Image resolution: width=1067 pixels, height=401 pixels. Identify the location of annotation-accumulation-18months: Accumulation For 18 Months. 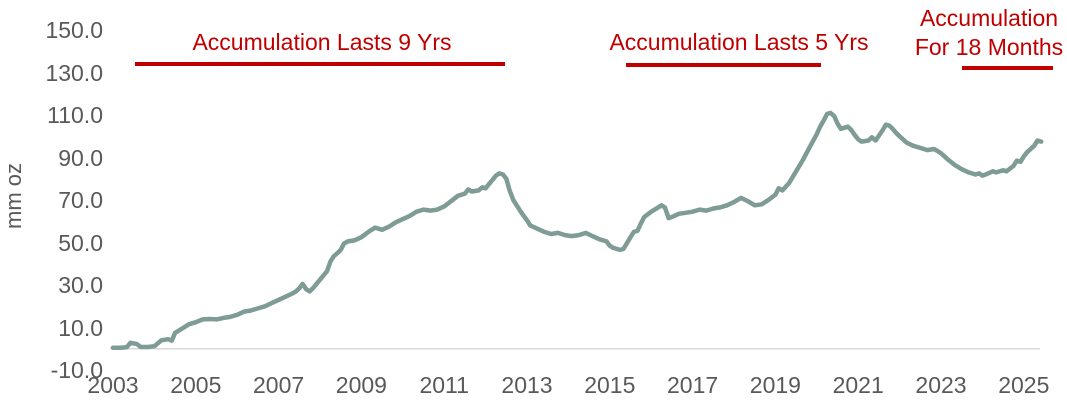
(986, 33).